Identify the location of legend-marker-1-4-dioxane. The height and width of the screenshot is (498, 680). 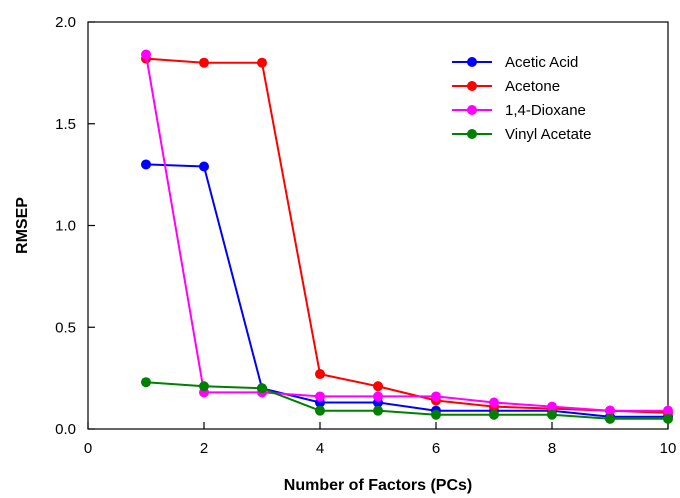
(472, 110).